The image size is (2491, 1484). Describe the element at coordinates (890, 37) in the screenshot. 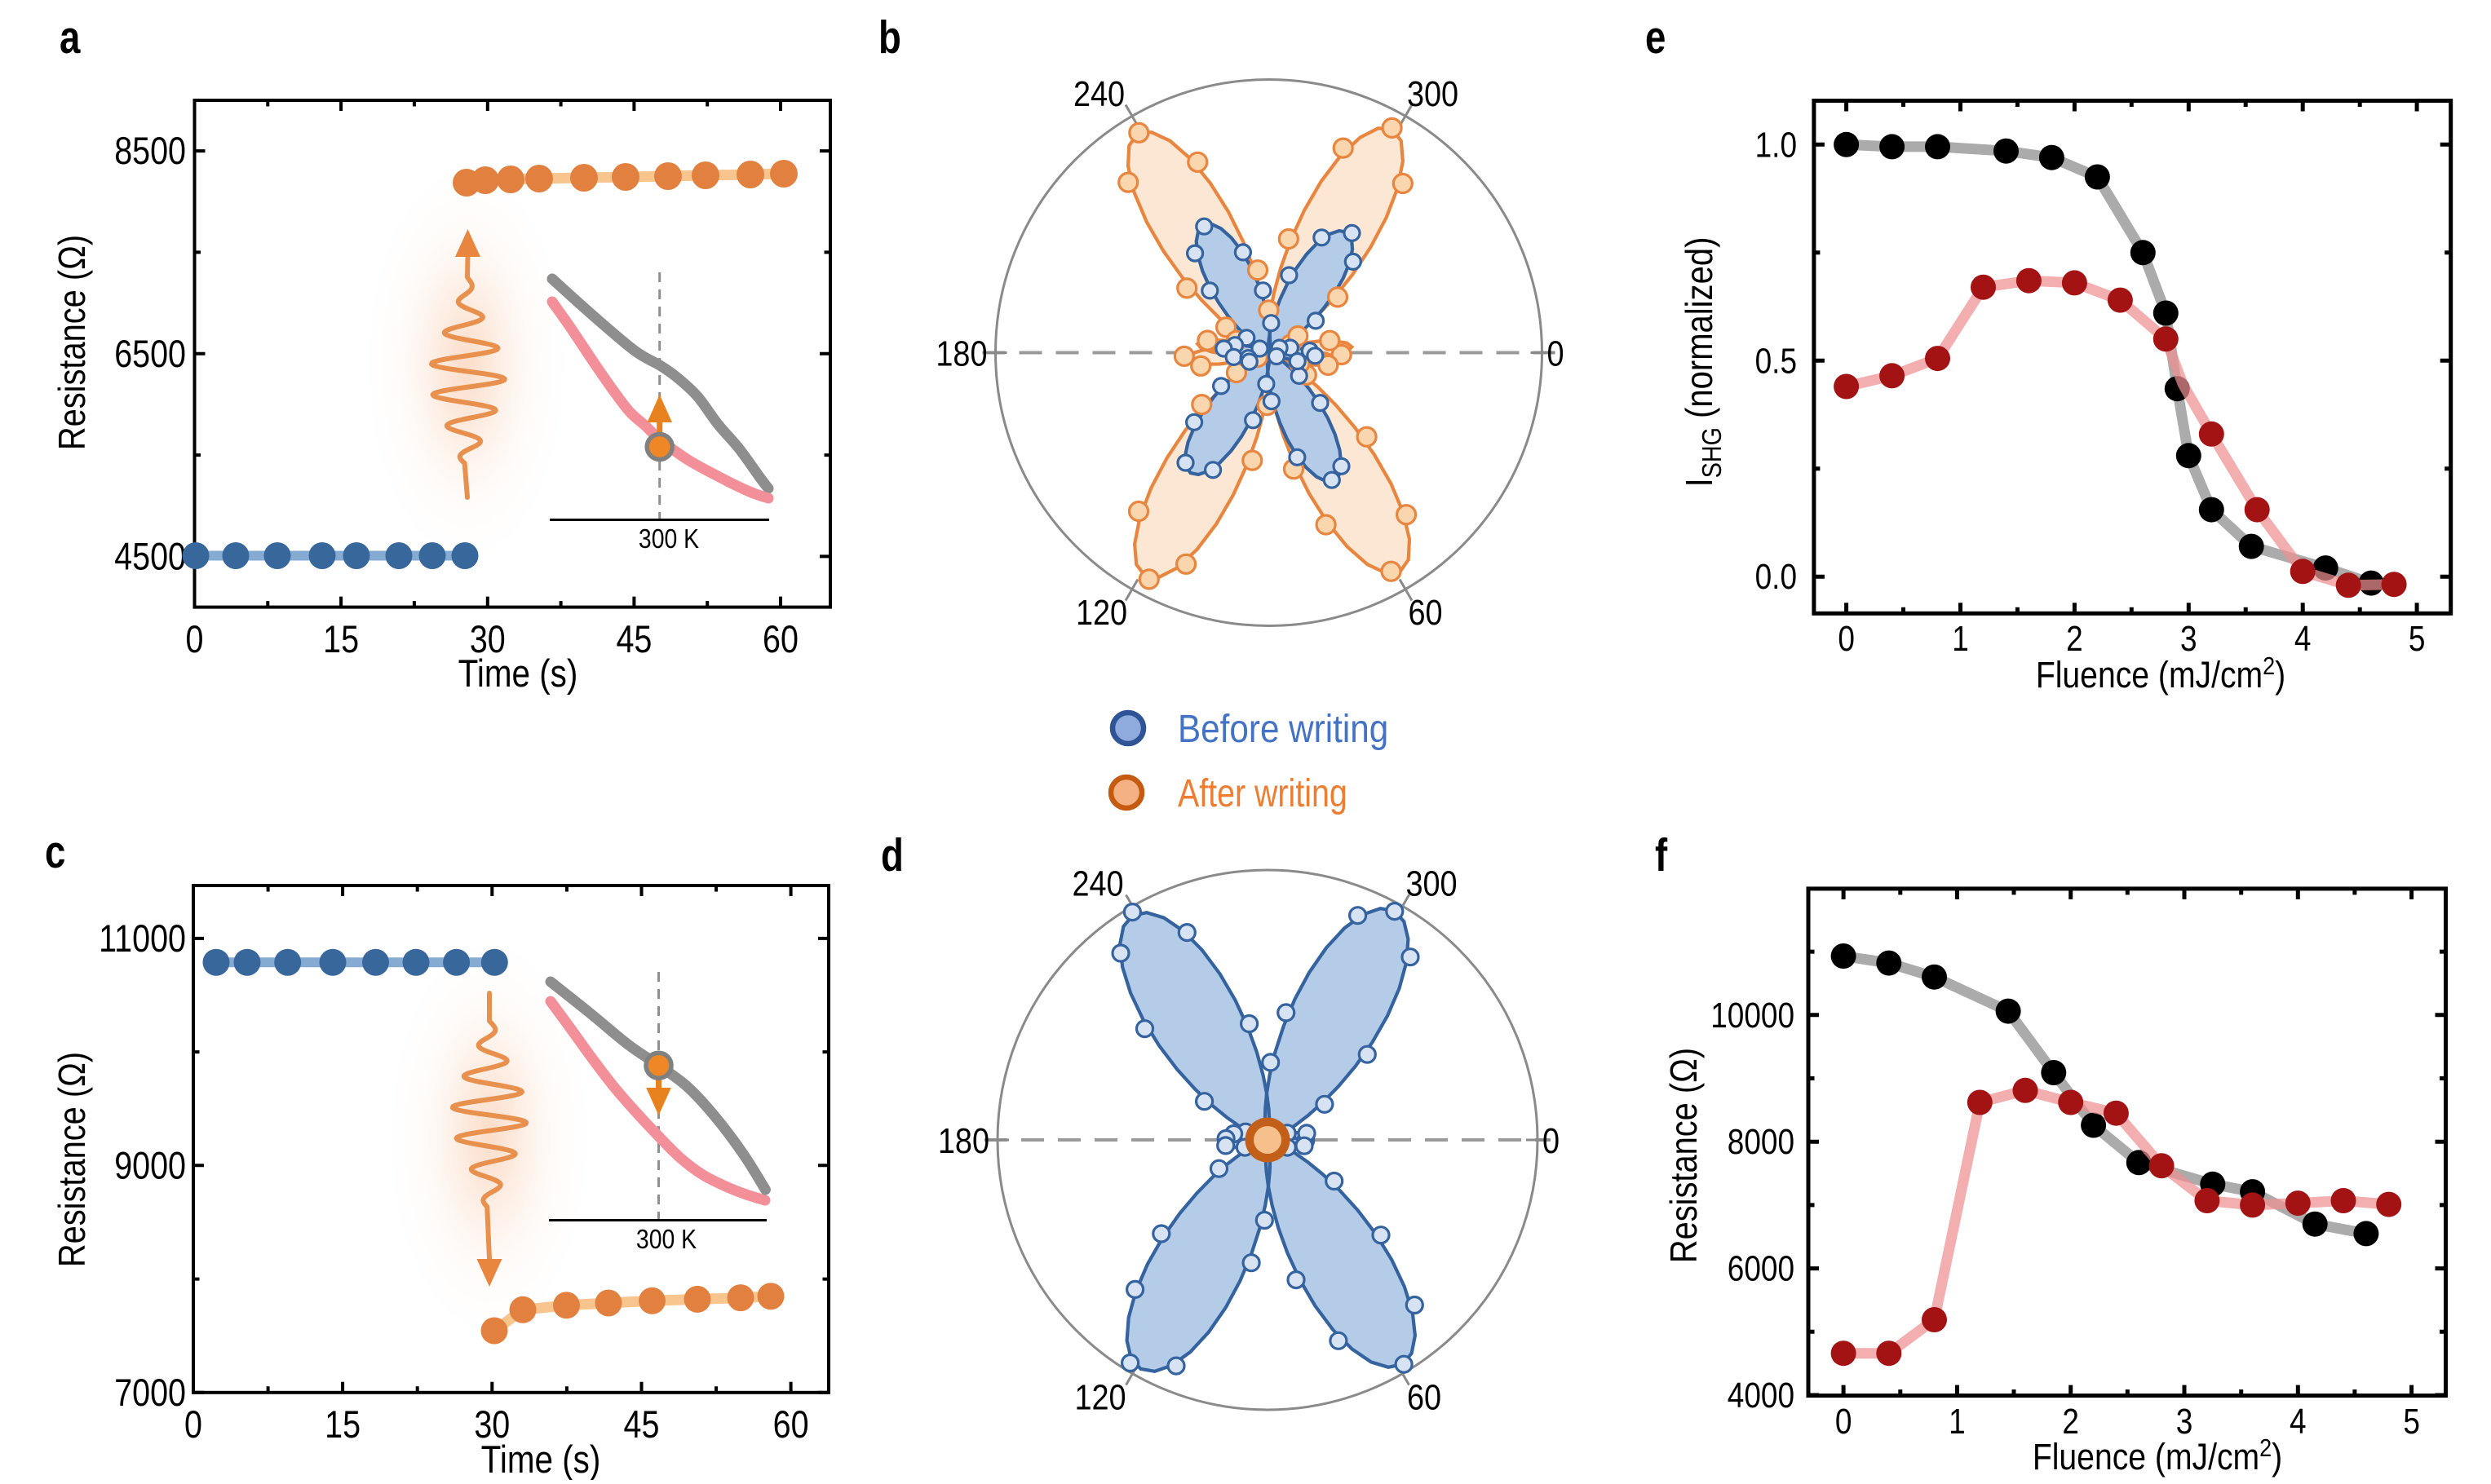

I see `svg-text: b` at that location.